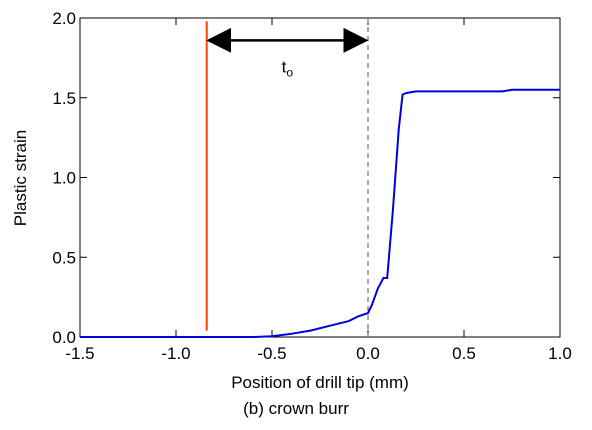  Describe the element at coordinates (64, 178) in the screenshot. I see `y-tick-label: 1.0` at that location.